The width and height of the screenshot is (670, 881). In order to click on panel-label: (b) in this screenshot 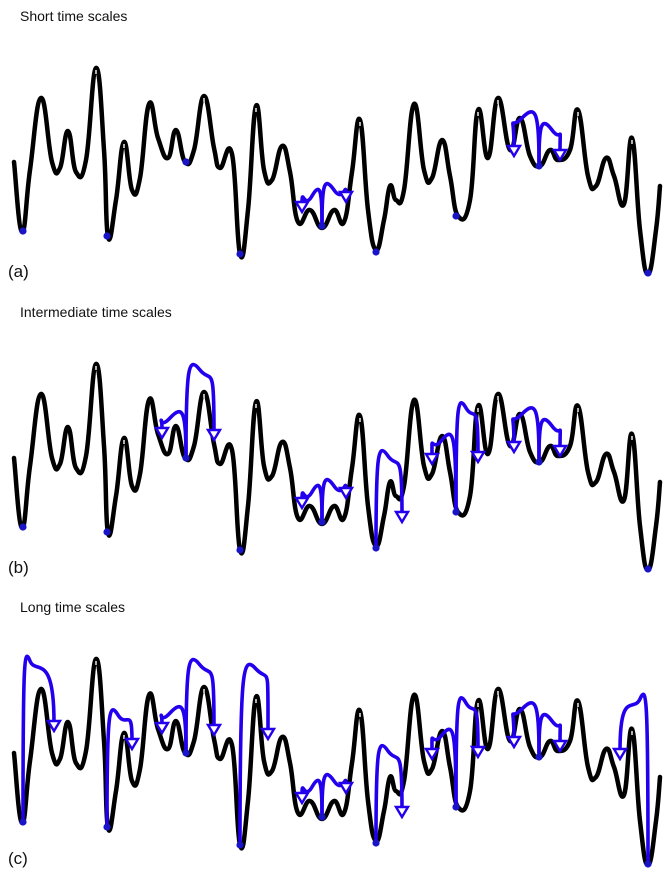, I will do `click(18, 567)`.